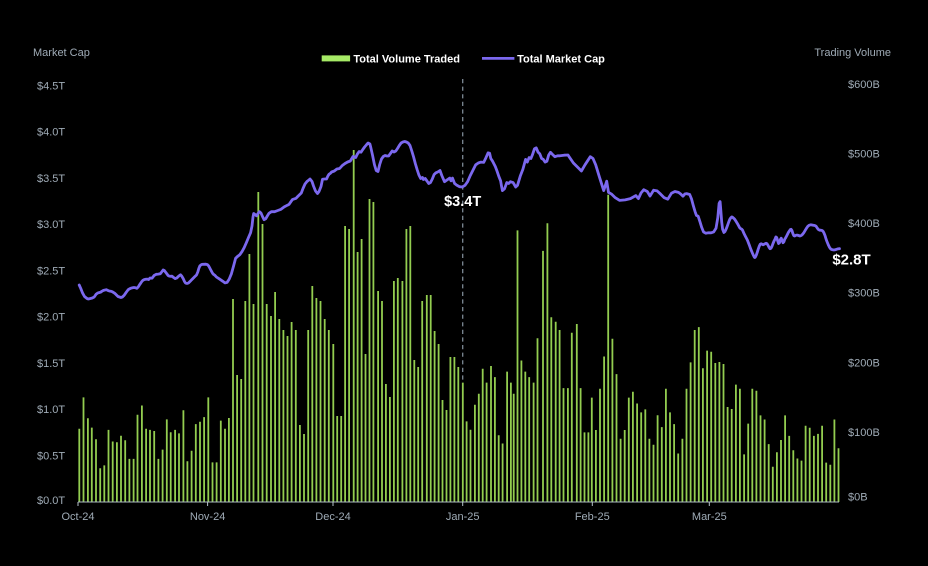  I want to click on svg-text: $4.0T, so click(51, 133).